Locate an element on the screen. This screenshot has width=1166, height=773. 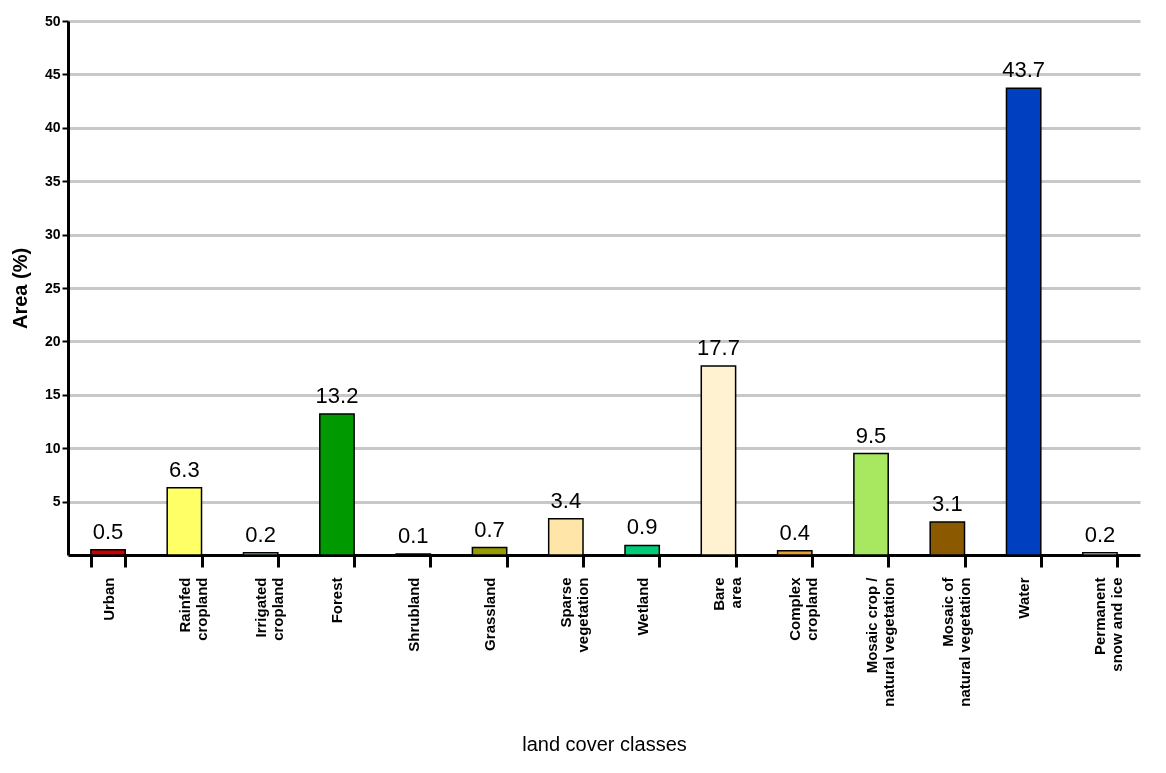
x-tick-label: Sparse vegetation is located at coordinates (574, 615).